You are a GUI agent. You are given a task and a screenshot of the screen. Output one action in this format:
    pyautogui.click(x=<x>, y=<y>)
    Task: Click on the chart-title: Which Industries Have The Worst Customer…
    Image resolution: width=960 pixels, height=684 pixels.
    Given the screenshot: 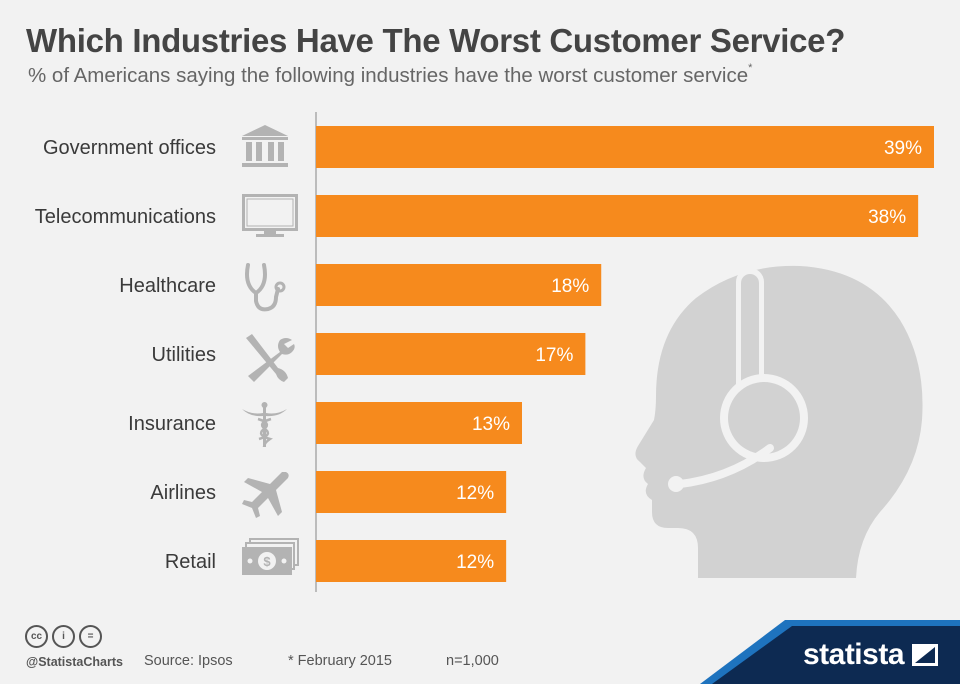 What is the action you would take?
    pyautogui.click(x=436, y=40)
    